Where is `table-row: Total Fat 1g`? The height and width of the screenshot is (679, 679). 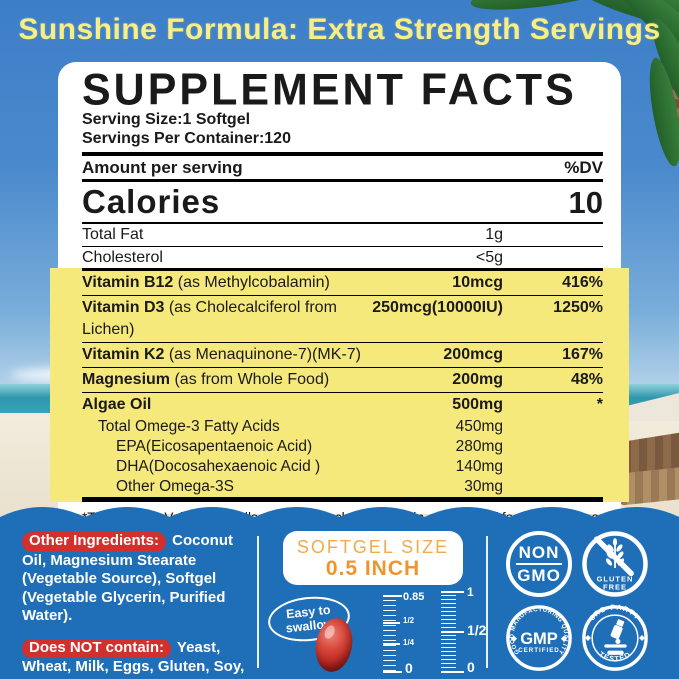 table-row: Total Fat 1g is located at coordinates (342, 235).